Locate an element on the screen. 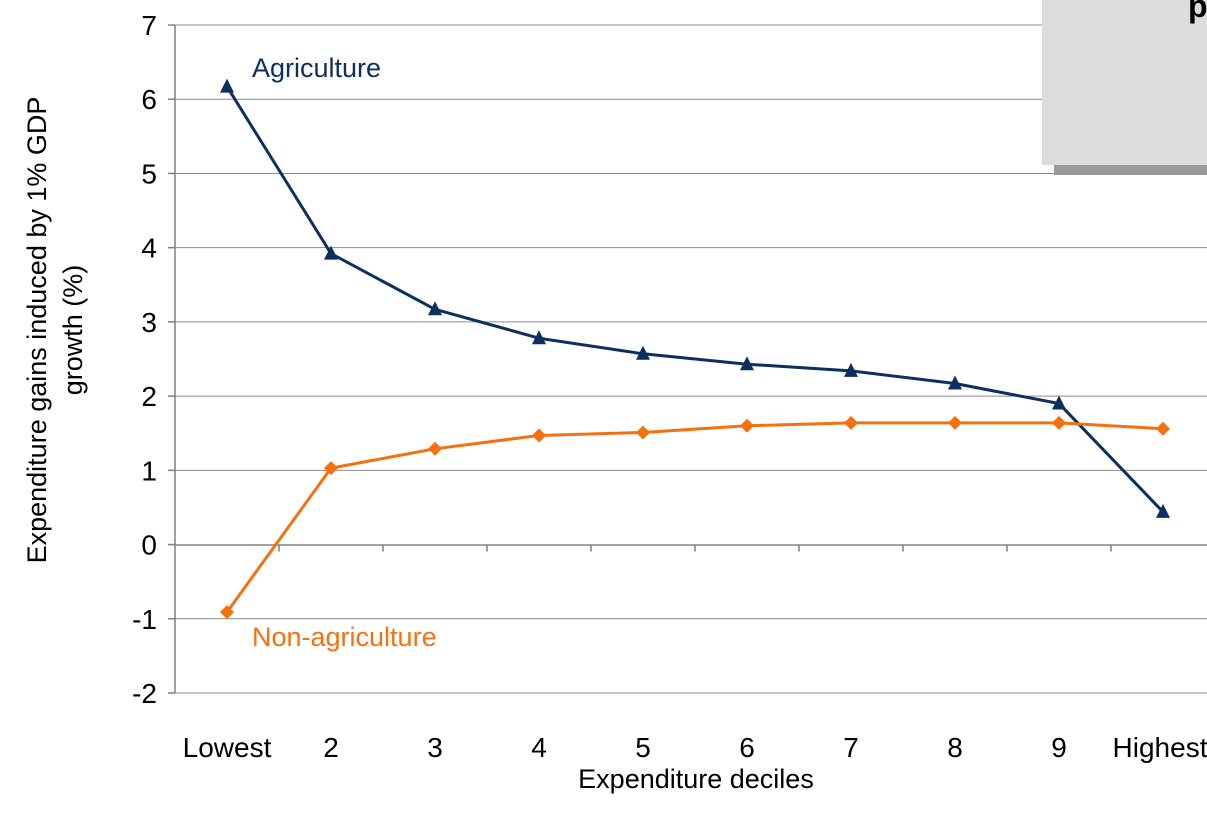 The image size is (1207, 826). x-tick-labels: Lowest 2 3 4 5 6 7 8 9 Highest is located at coordinates (695, 747).